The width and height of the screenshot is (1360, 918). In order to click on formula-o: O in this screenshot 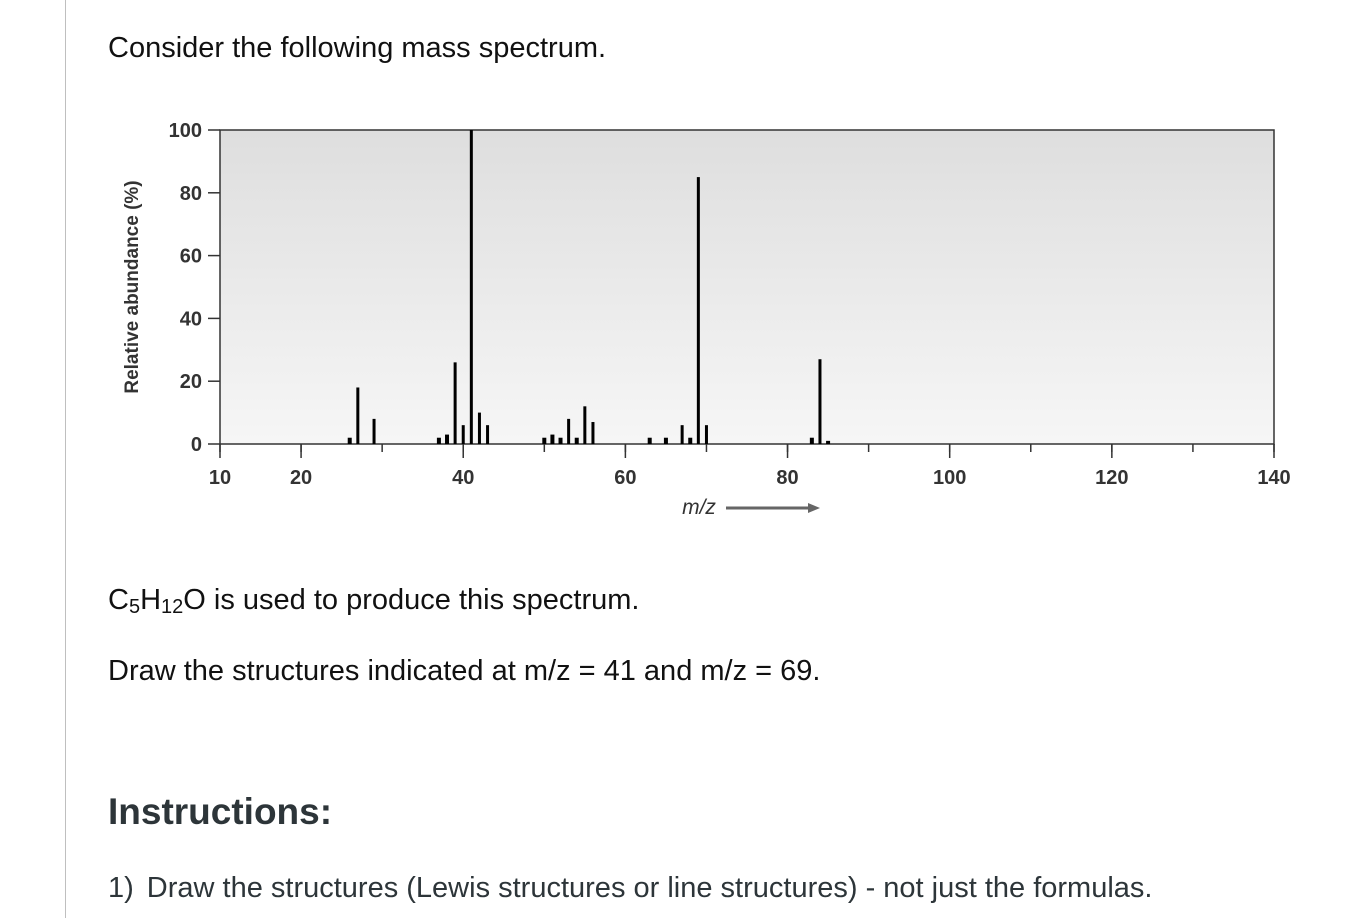, I will do `click(194, 600)`.